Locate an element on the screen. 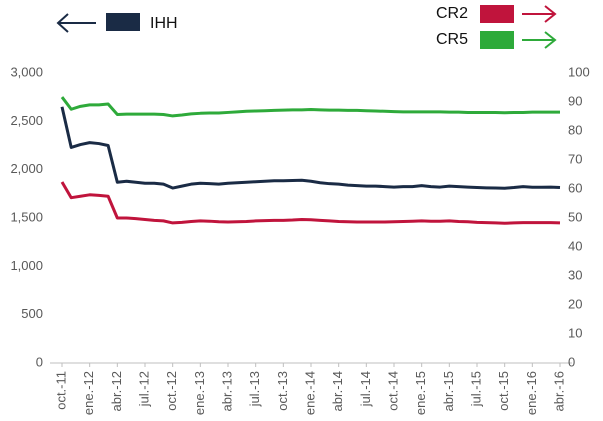  x-tick-label: oct.-14 is located at coordinates (392, 391).